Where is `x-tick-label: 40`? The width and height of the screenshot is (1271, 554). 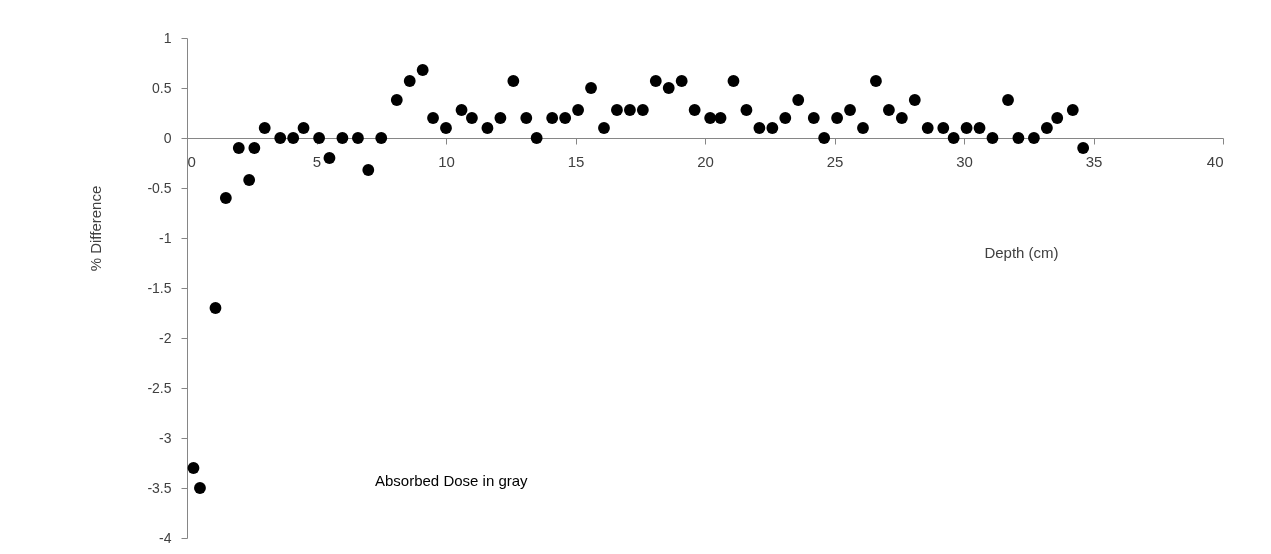 x-tick-label: 40 is located at coordinates (1215, 161).